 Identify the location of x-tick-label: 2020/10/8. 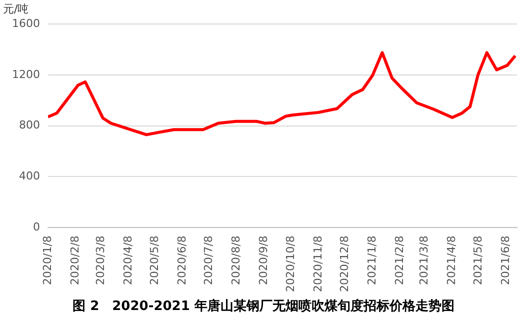
(290, 264).